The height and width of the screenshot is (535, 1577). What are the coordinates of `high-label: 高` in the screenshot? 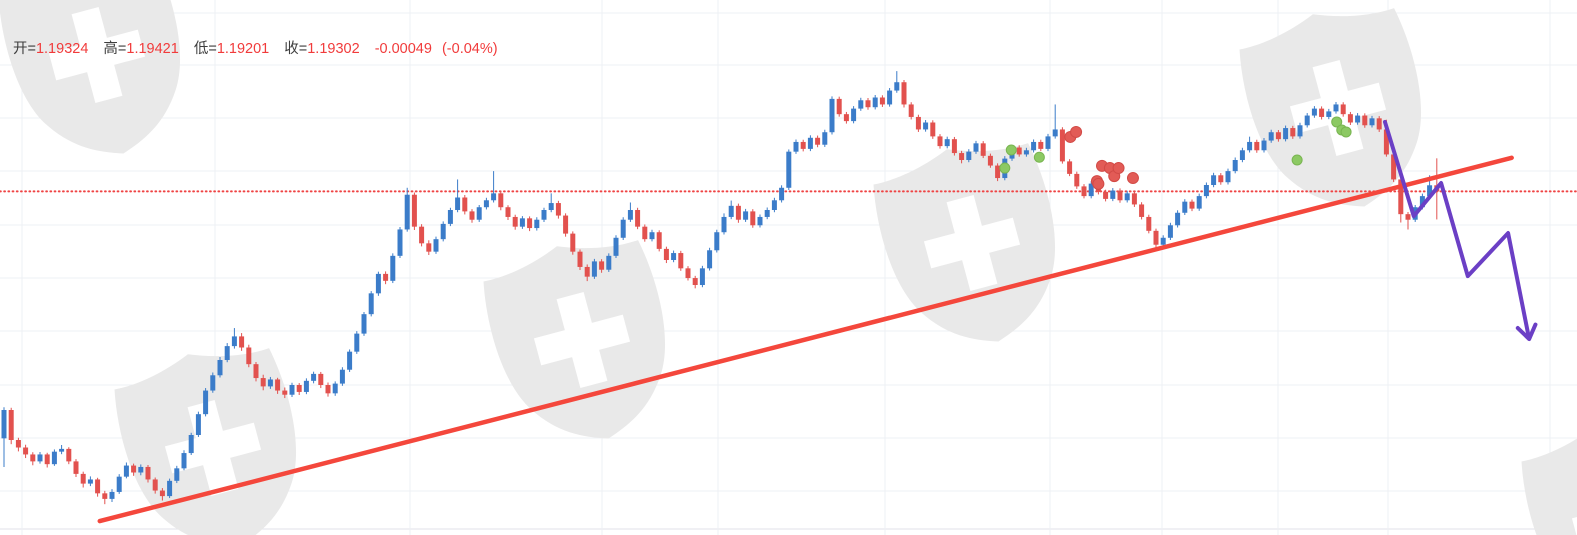 It's located at (110, 49).